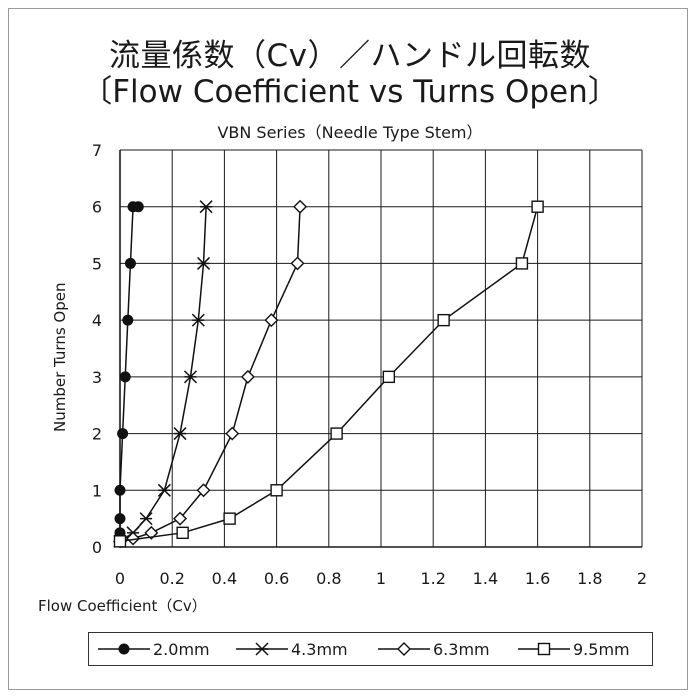 This screenshot has height=700, width=700. I want to click on legend-item: 4.3mm, so click(292, 649).